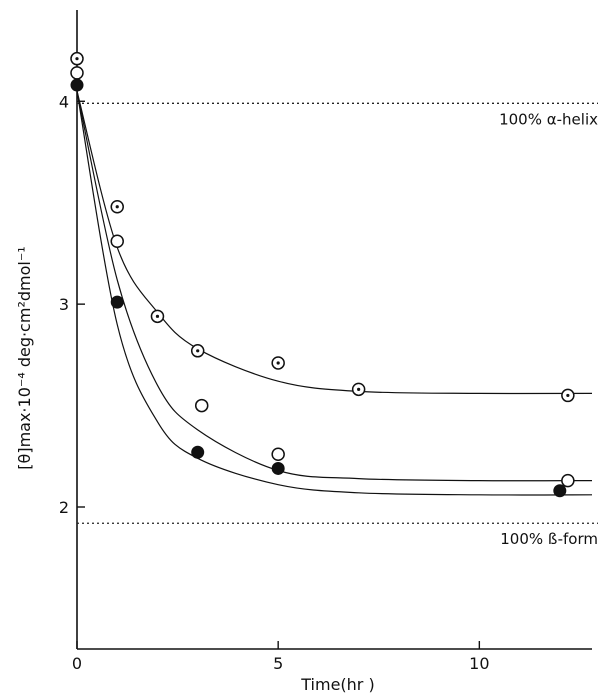 This screenshot has width=603, height=696. What do you see at coordinates (64, 304) in the screenshot?
I see `y-tick-label: 3` at bounding box center [64, 304].